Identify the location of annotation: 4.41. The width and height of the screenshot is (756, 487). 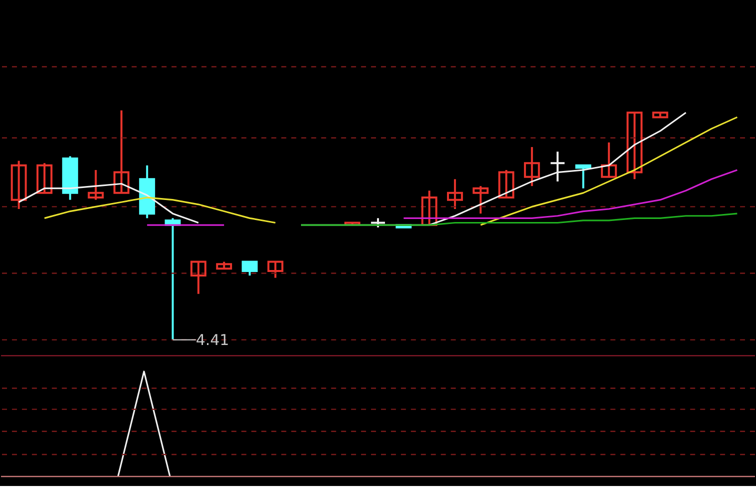
(213, 339).